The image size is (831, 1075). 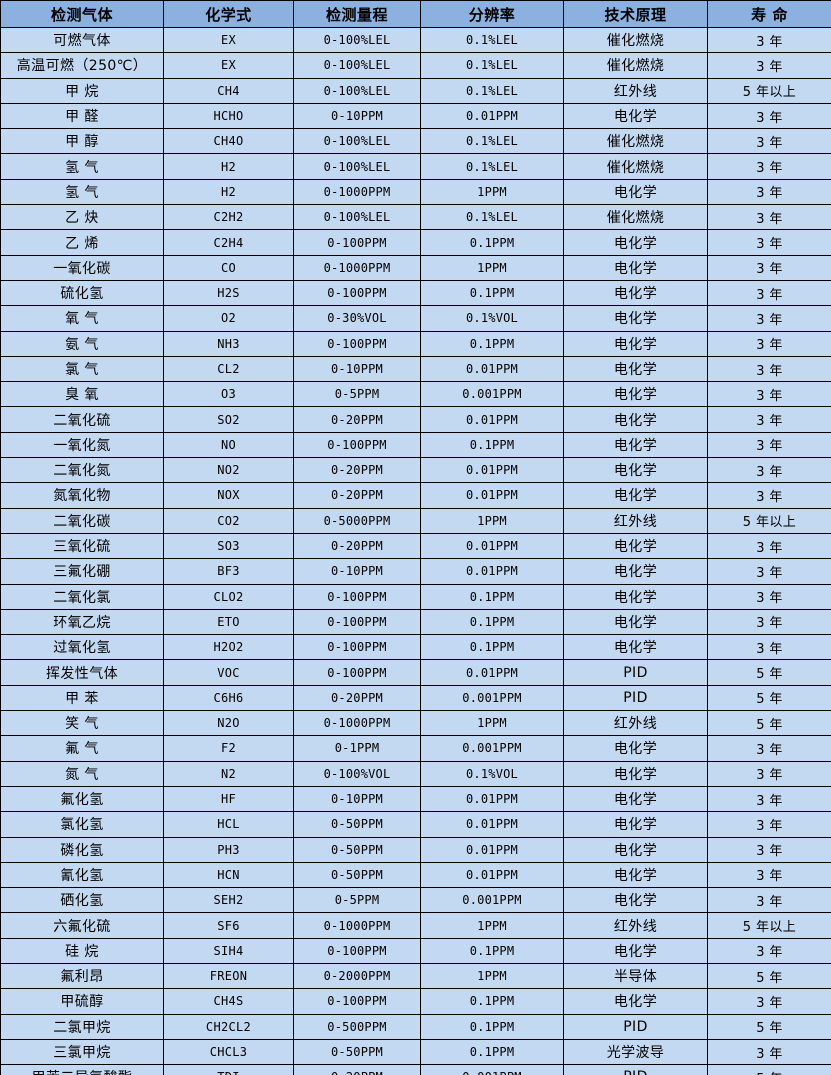 I want to click on table-row: 氯 气 CL2 0-10PPM 0.01PPM 电化学 3 年, so click(x=415, y=369).